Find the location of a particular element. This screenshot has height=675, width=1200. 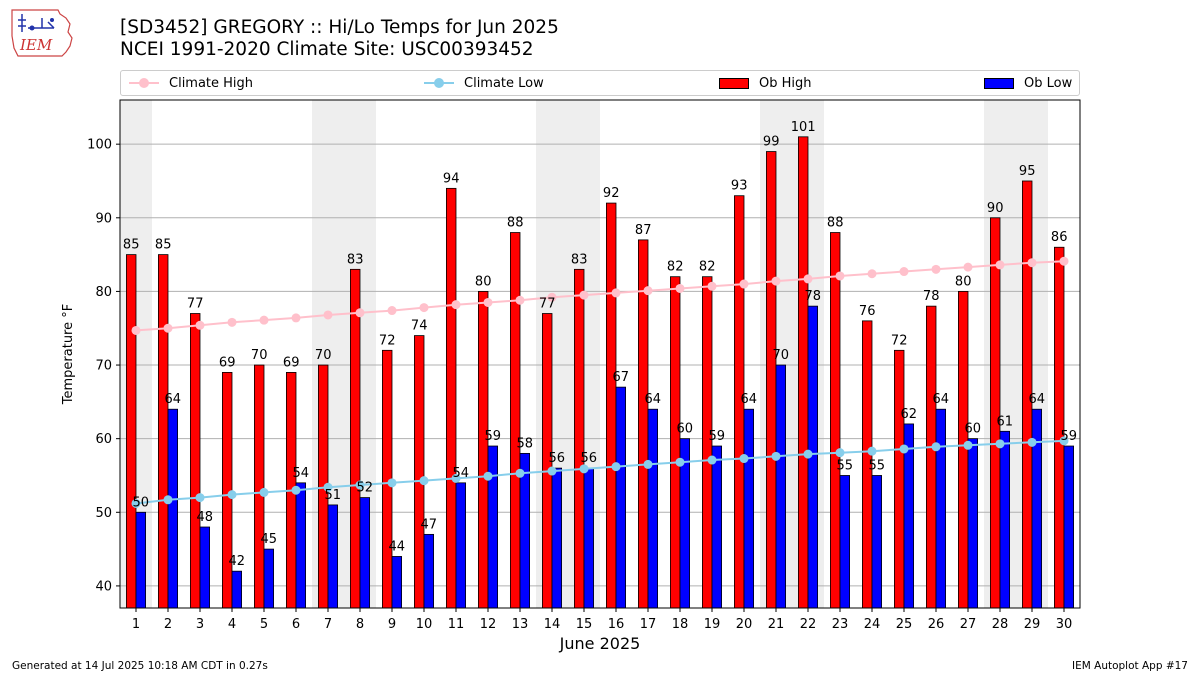

ob-high-value-label: 69 is located at coordinates (291, 362).